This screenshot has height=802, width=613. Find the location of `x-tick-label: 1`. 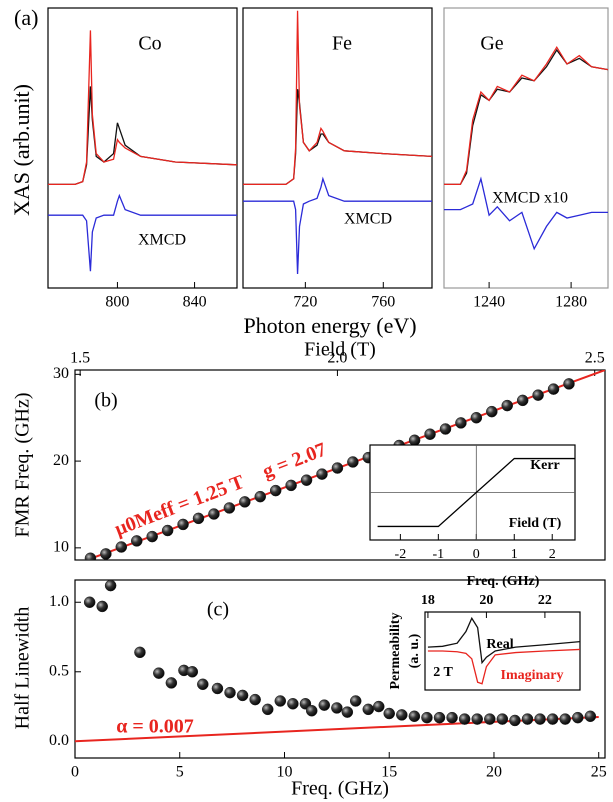

x-tick-label: 1 is located at coordinates (514, 554).